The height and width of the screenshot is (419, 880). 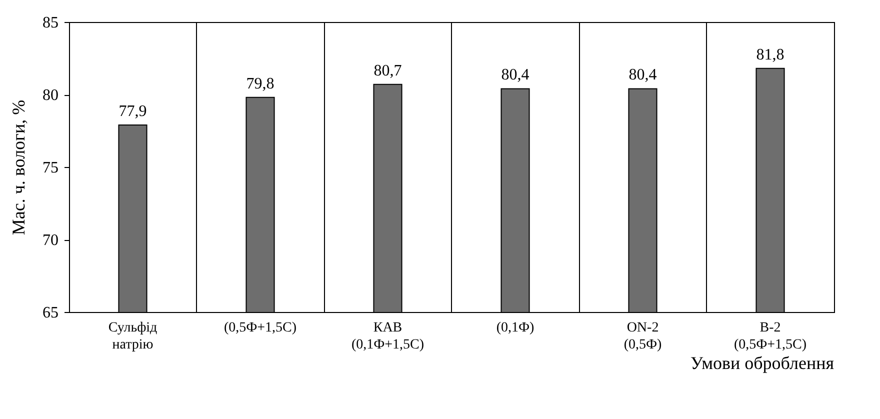 I want to click on y-tick-label: 65, so click(x=50, y=313).